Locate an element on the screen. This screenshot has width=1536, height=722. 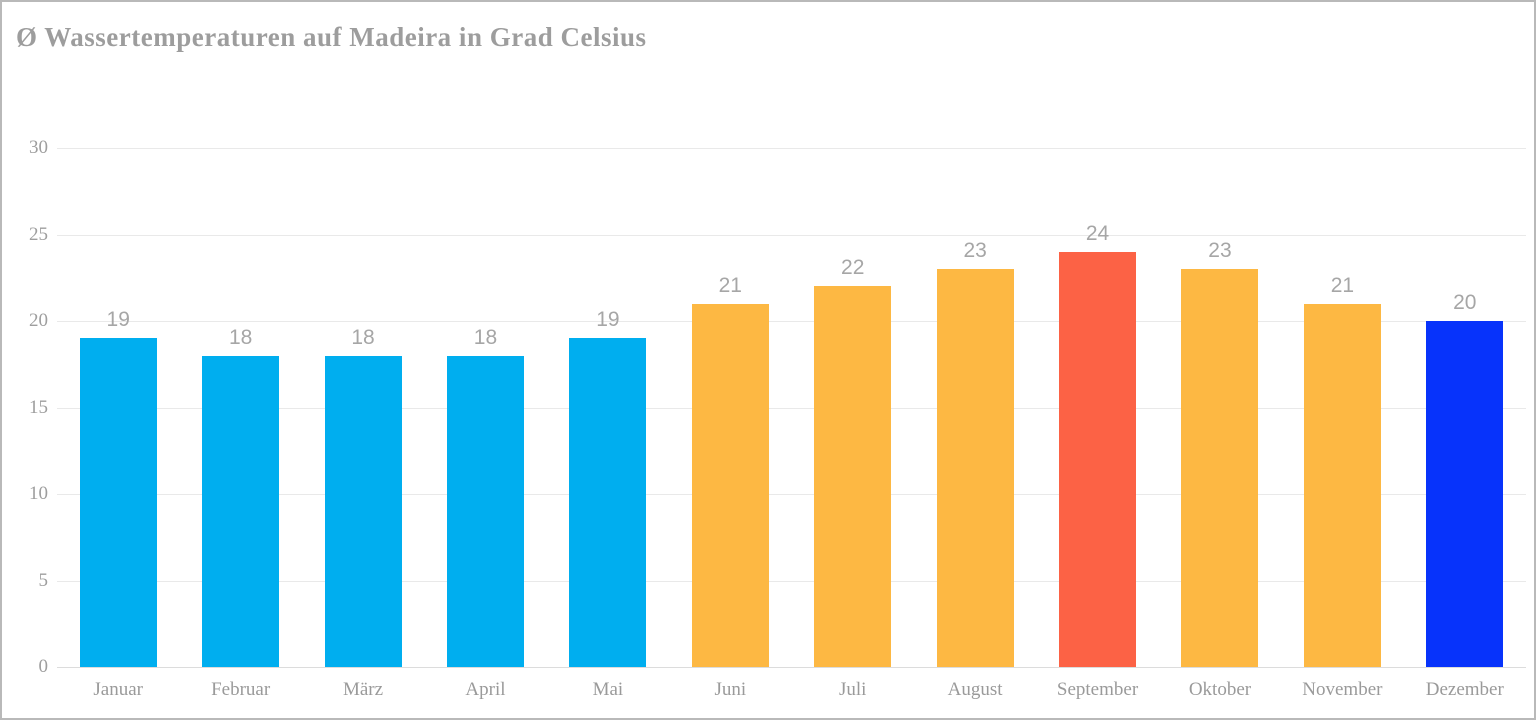
bar-juli is located at coordinates (853, 476).